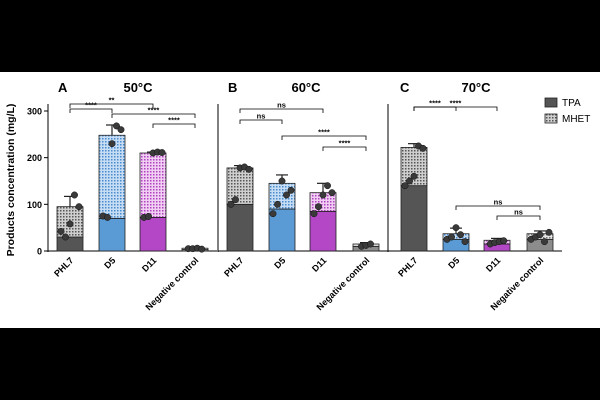 Image resolution: width=600 pixels, height=400 pixels. I want to click on x-tick-label-C-2: D11, so click(493, 264).